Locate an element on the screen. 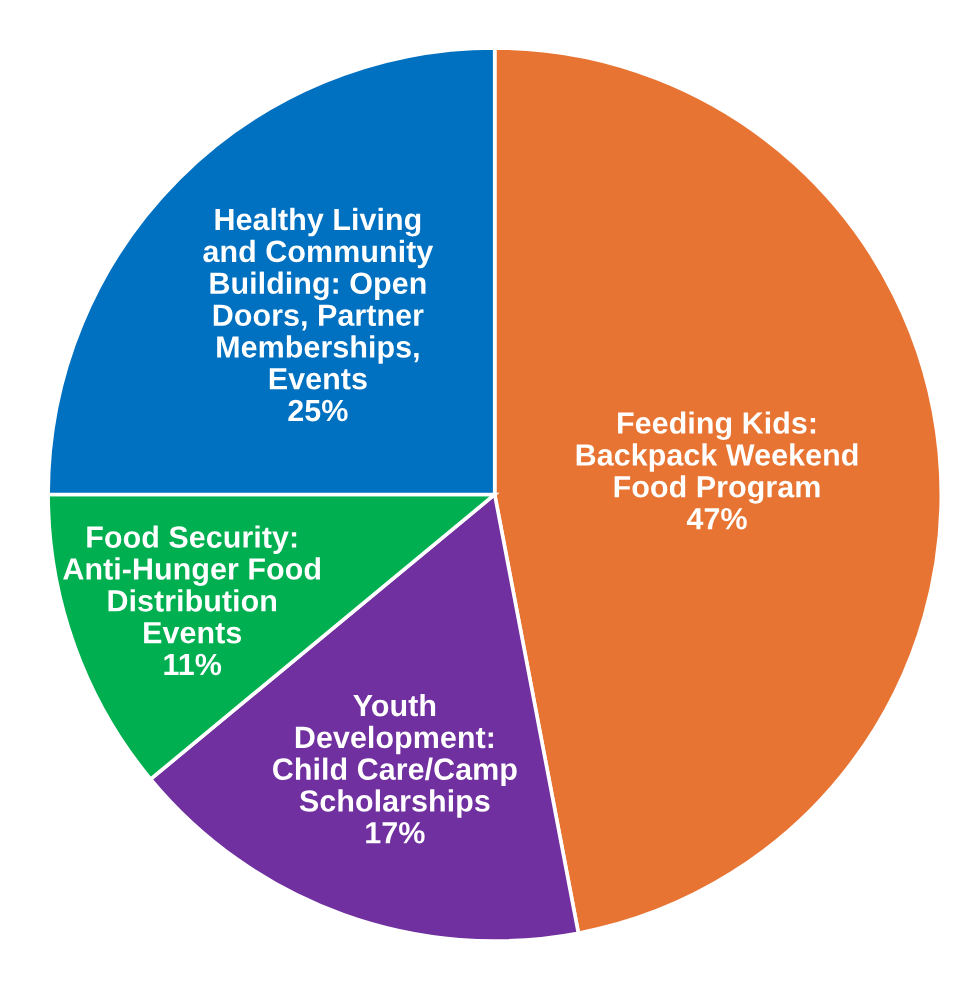 The height and width of the screenshot is (1003, 970). data-label: 11% is located at coordinates (193, 664).